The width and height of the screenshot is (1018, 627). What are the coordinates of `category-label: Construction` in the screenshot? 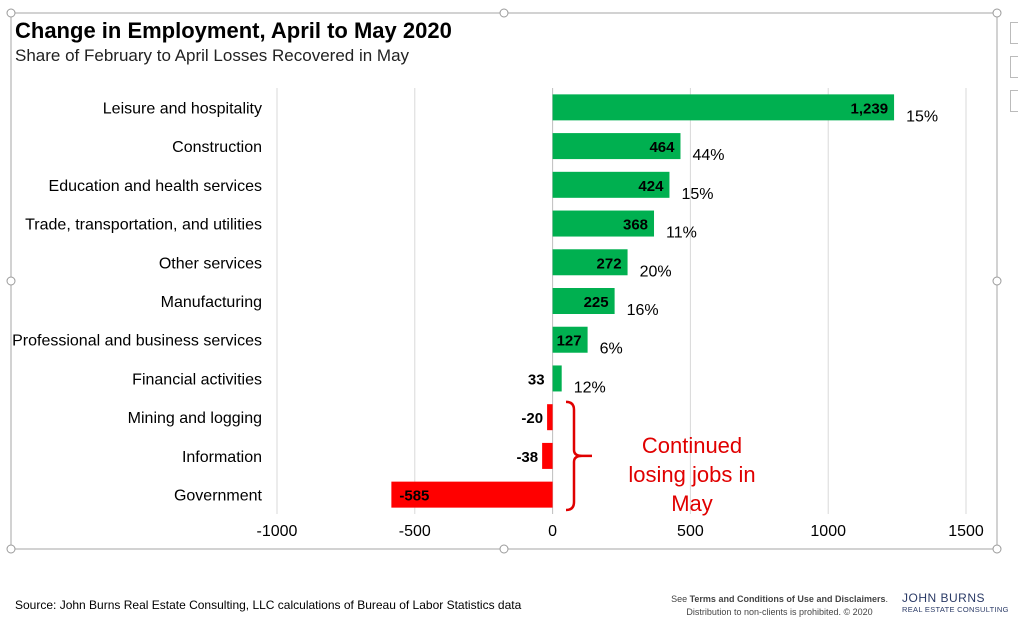 It's located at (217, 147).